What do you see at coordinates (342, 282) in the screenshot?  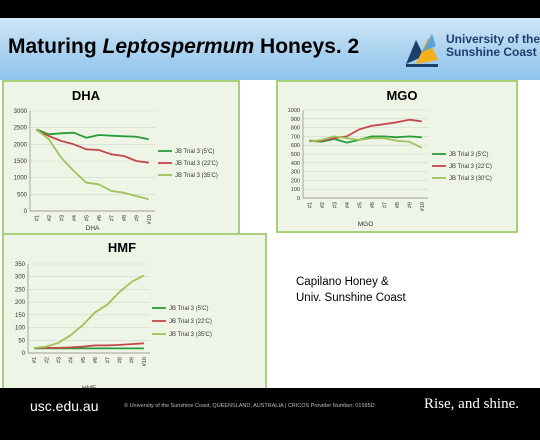 I see `credit-line1: Capilano Honey &` at bounding box center [342, 282].